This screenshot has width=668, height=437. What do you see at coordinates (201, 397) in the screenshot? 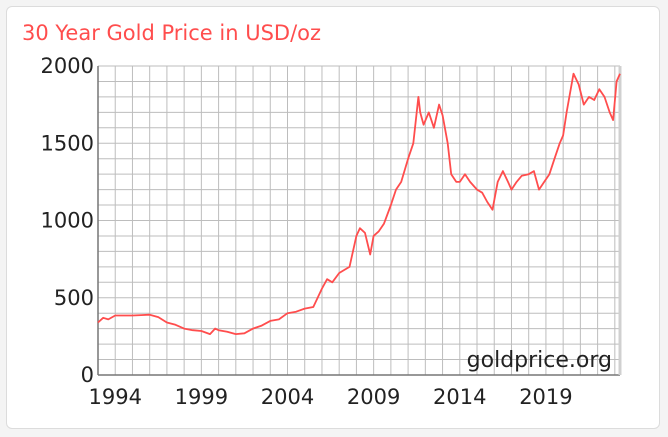
I see `x-tick-label: 1999` at bounding box center [201, 397].